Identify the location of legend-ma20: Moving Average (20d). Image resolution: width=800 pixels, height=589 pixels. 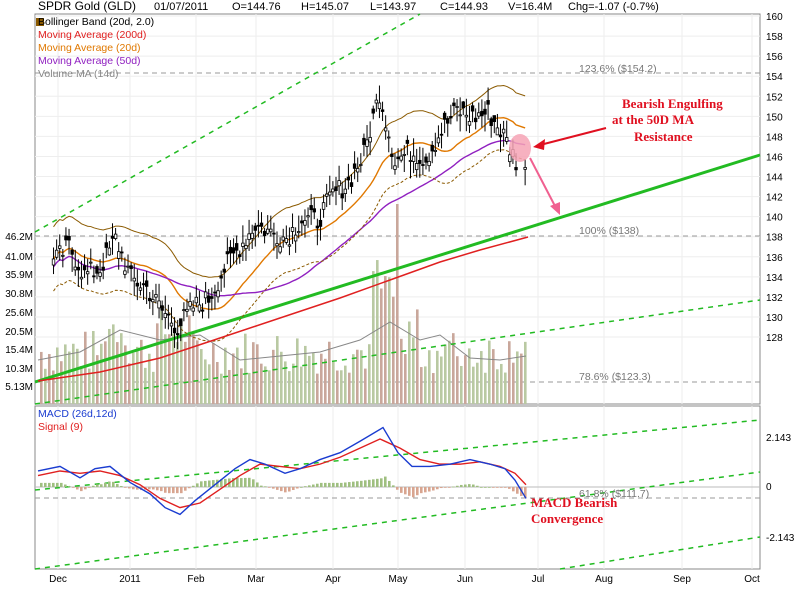
(89, 48).